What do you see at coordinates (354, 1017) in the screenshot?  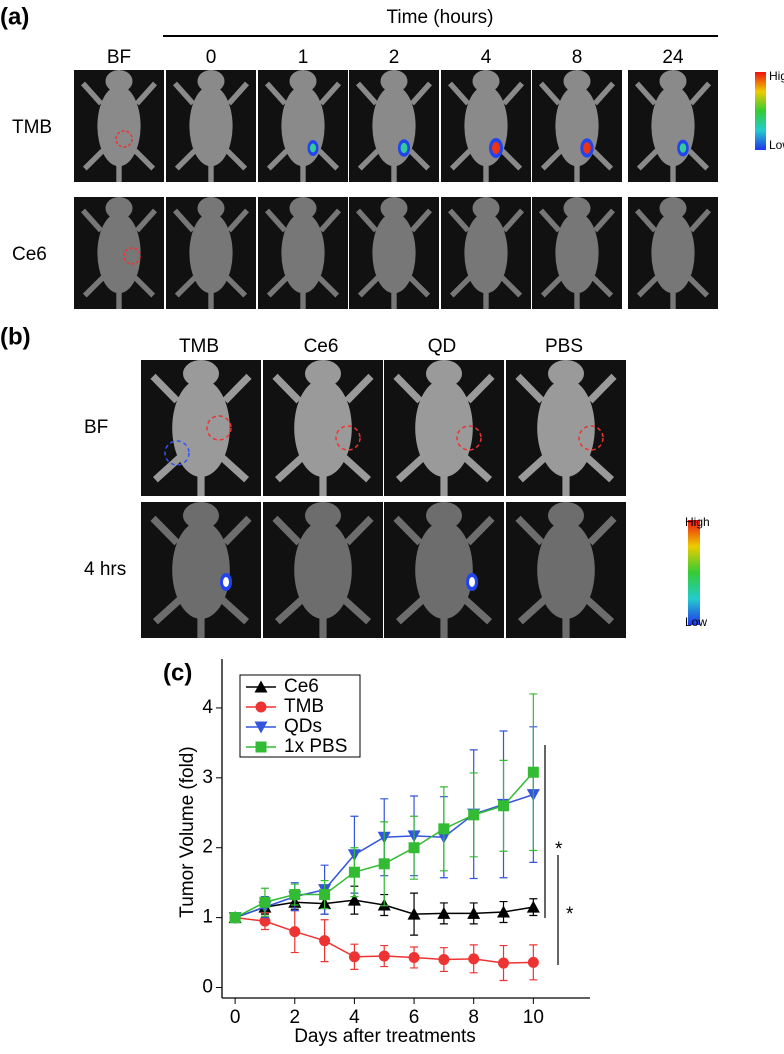 I see `x-tick-label: 4` at bounding box center [354, 1017].